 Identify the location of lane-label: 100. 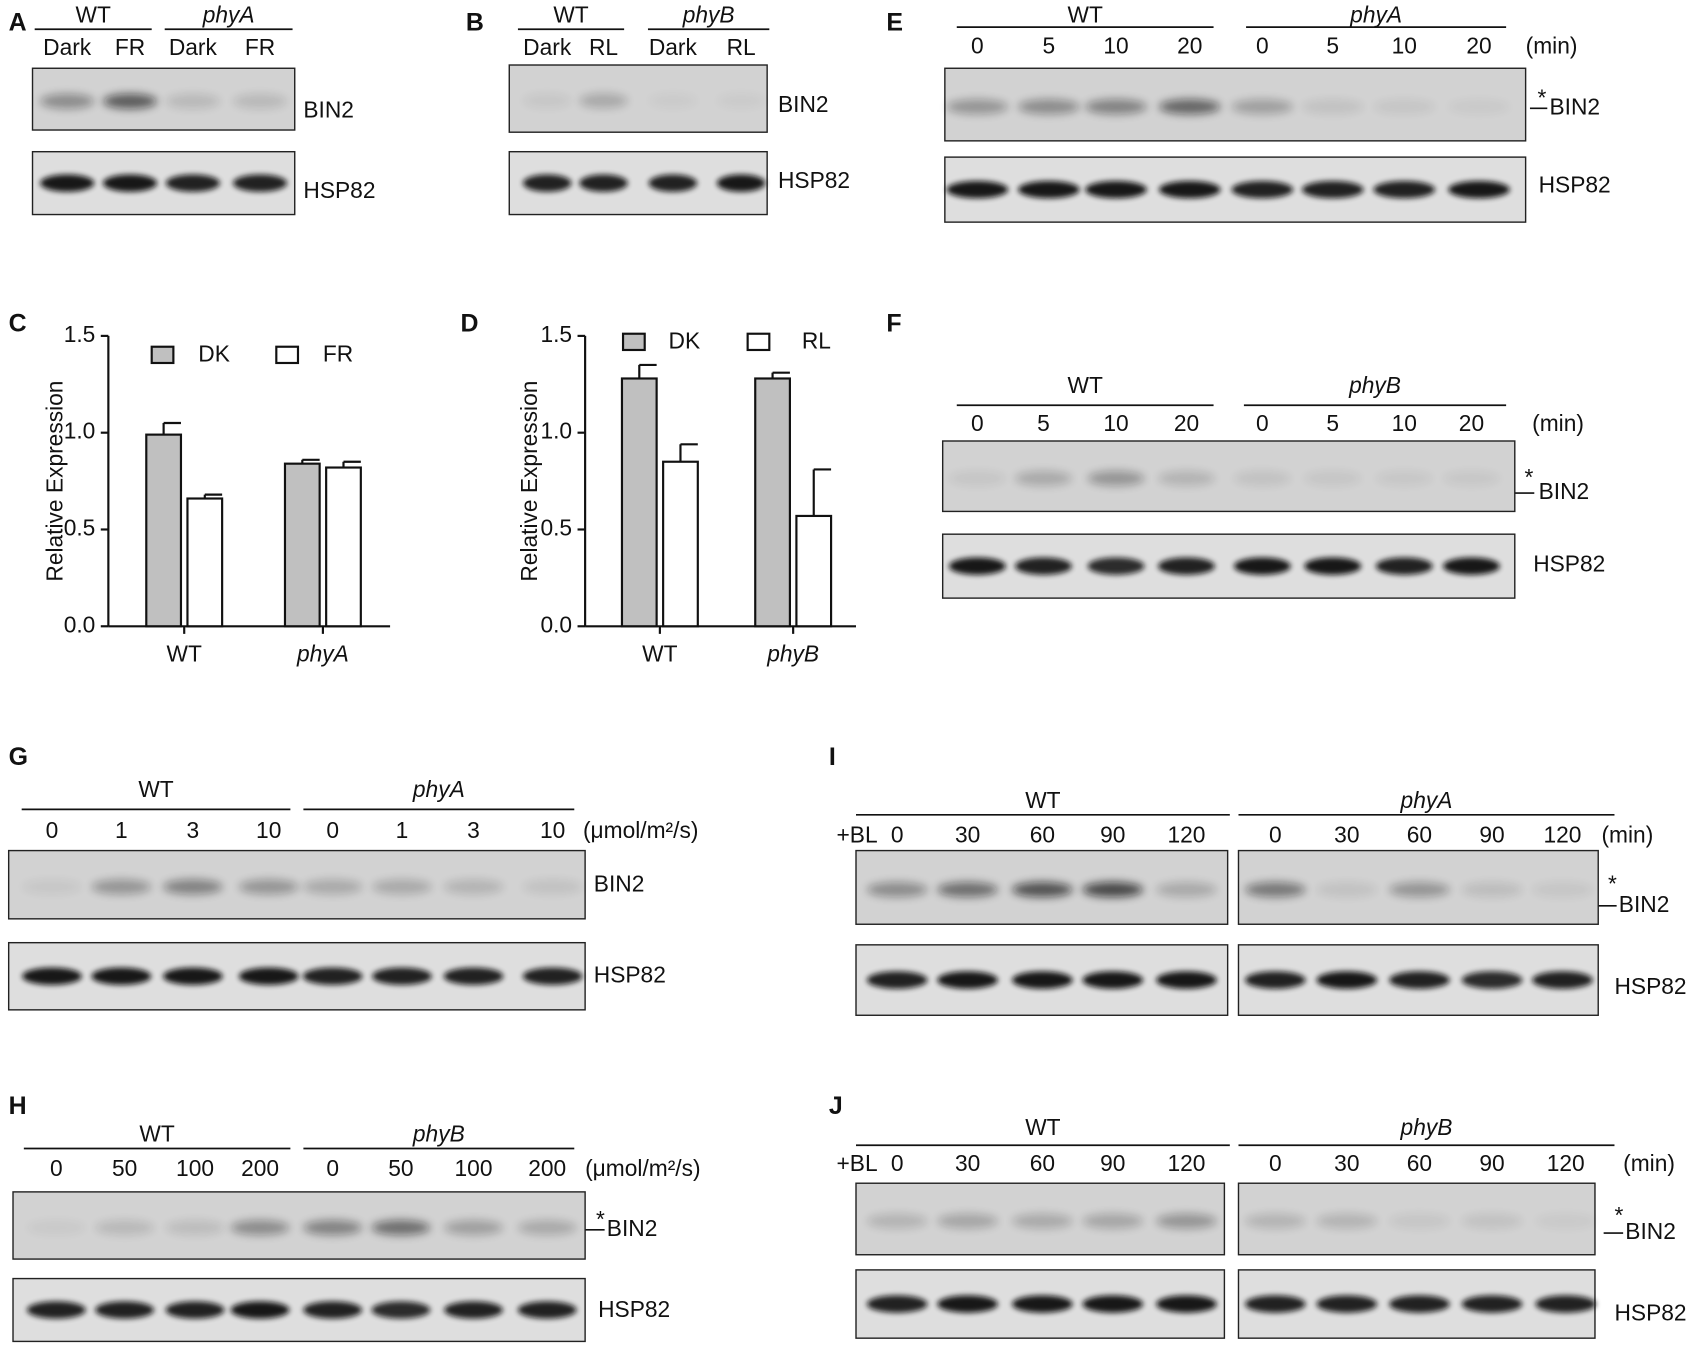
(195, 1168).